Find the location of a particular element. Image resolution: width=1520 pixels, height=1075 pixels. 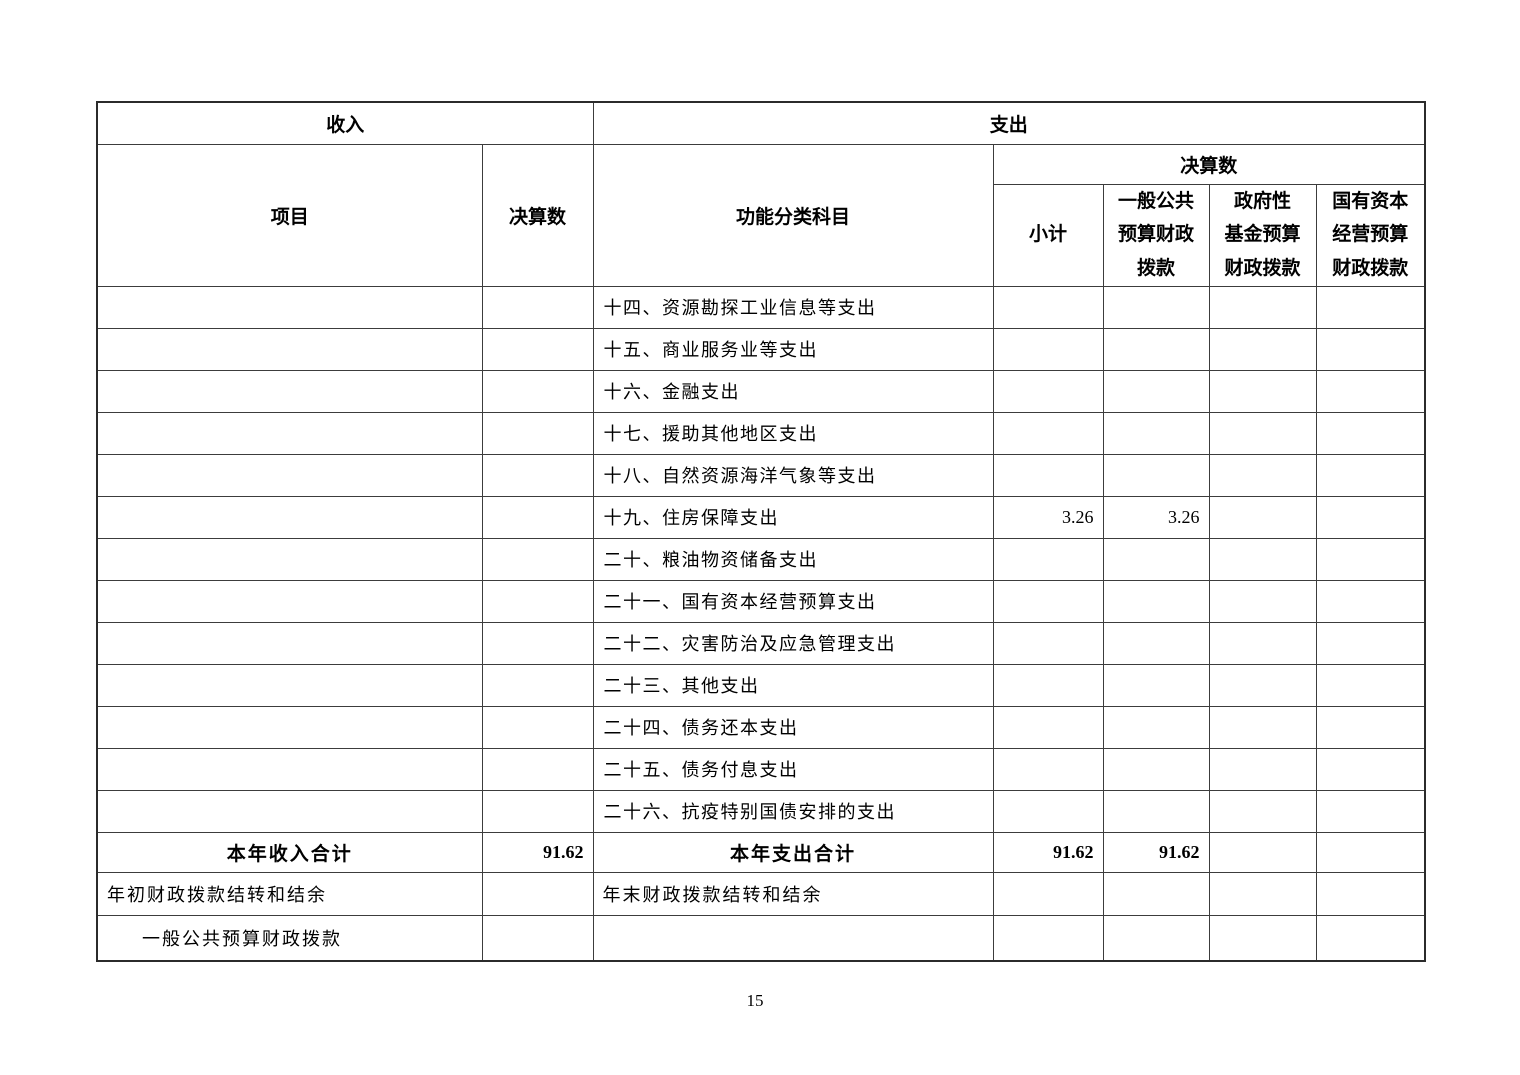

table-row: 二十五、债务付息支出 is located at coordinates (761, 769).